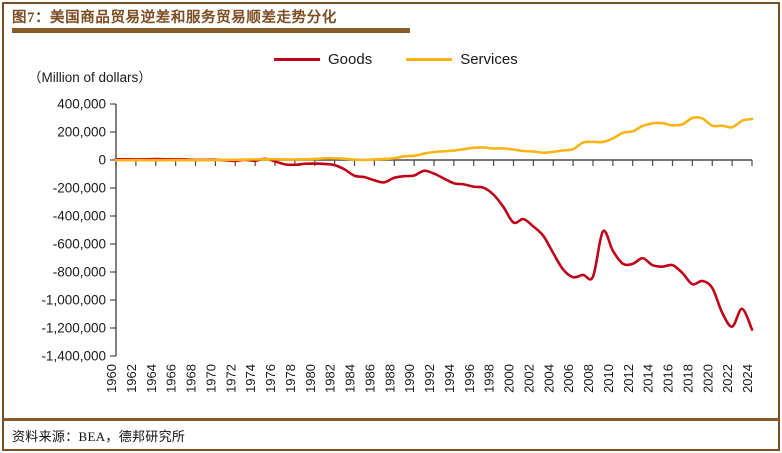 The width and height of the screenshot is (782, 453). What do you see at coordinates (79, 272) in the screenshot?
I see `y-axis-tick-label: -800,000` at bounding box center [79, 272].